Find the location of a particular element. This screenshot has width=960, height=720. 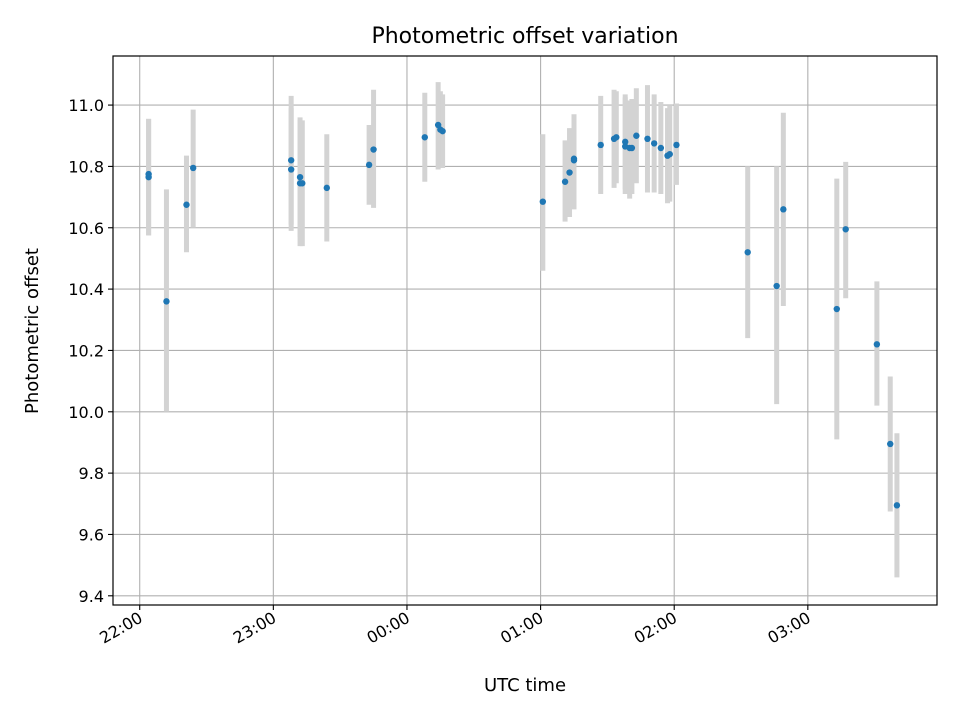

y-tick-label: 10.8 is located at coordinates (86, 166).